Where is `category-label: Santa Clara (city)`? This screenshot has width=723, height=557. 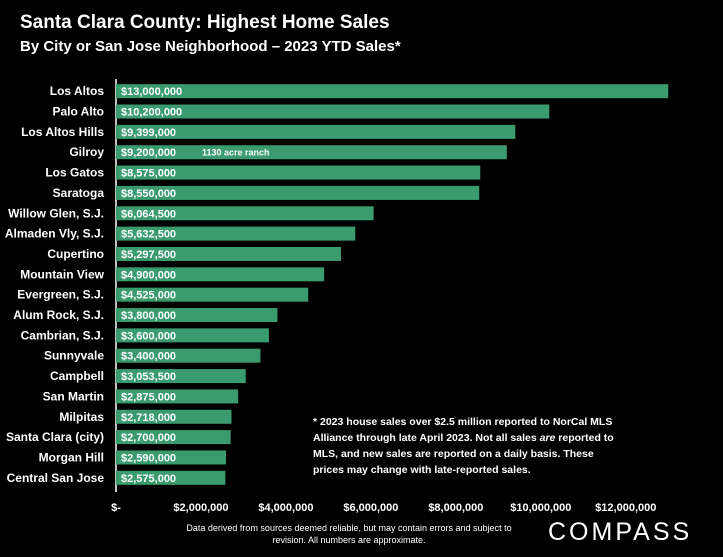
category-label: Santa Clara (city) is located at coordinates (55, 437).